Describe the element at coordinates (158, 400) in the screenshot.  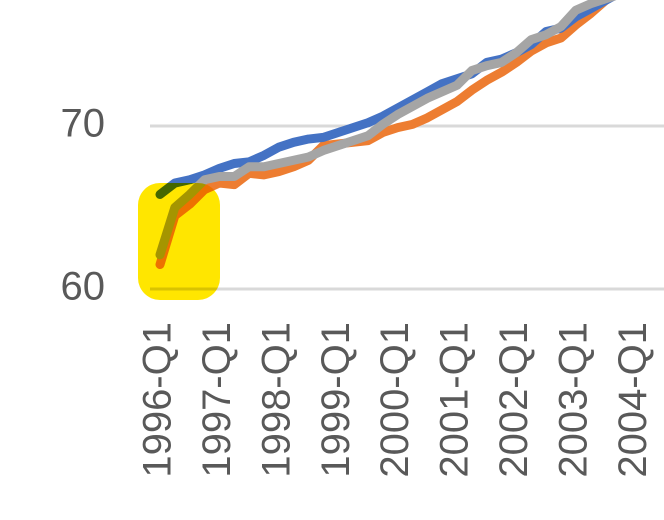
I see `x-tick-label: 1996-Q1` at that location.